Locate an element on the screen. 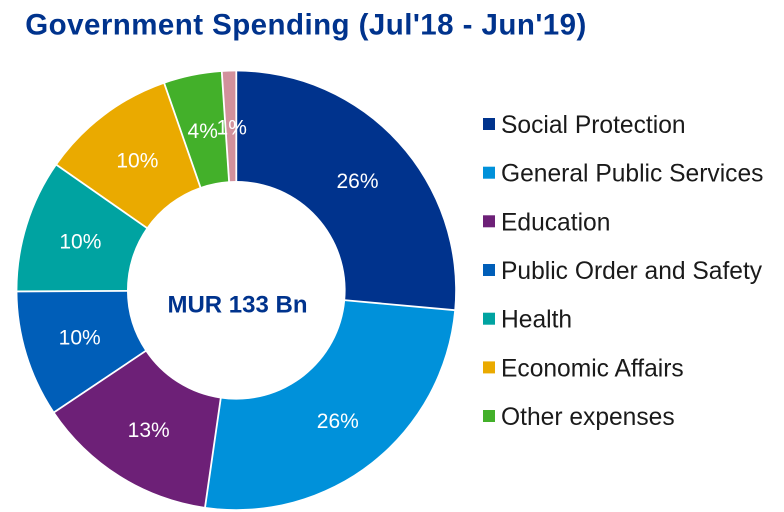 Image resolution: width=784 pixels, height=512 pixels. svg-text: MUR 133 Bn is located at coordinates (237, 305).